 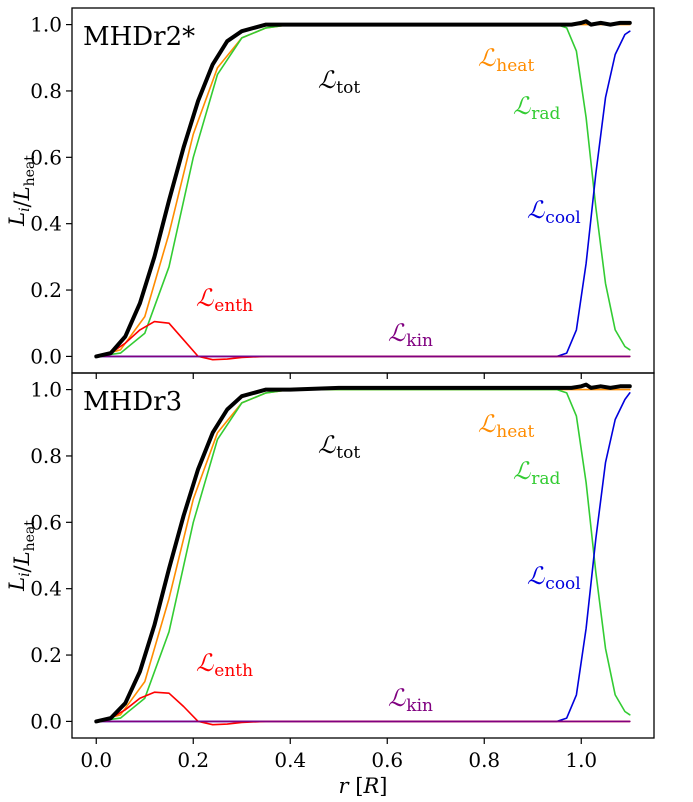 What do you see at coordinates (484, 760) in the screenshot?
I see `x-tick-label: 0.8` at bounding box center [484, 760].